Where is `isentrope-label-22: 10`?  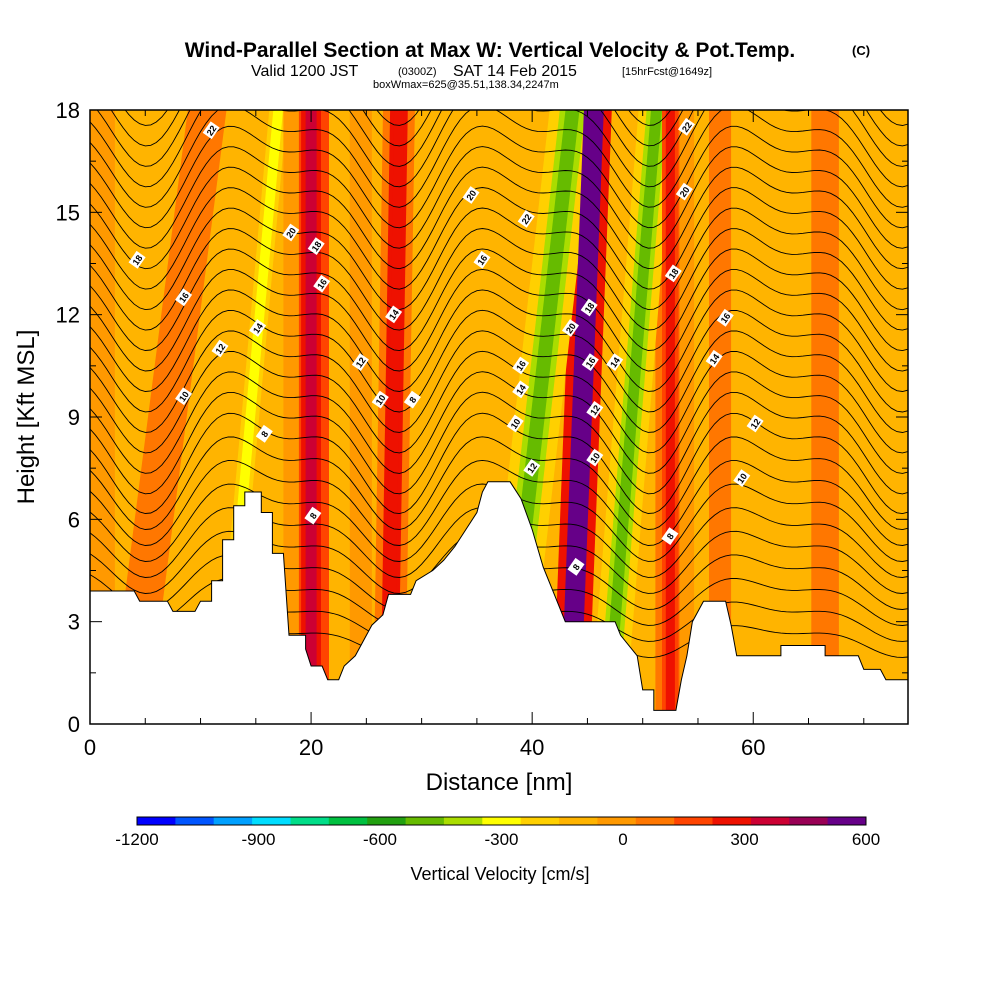 isentrope-label-22: 10 is located at coordinates (515, 423).